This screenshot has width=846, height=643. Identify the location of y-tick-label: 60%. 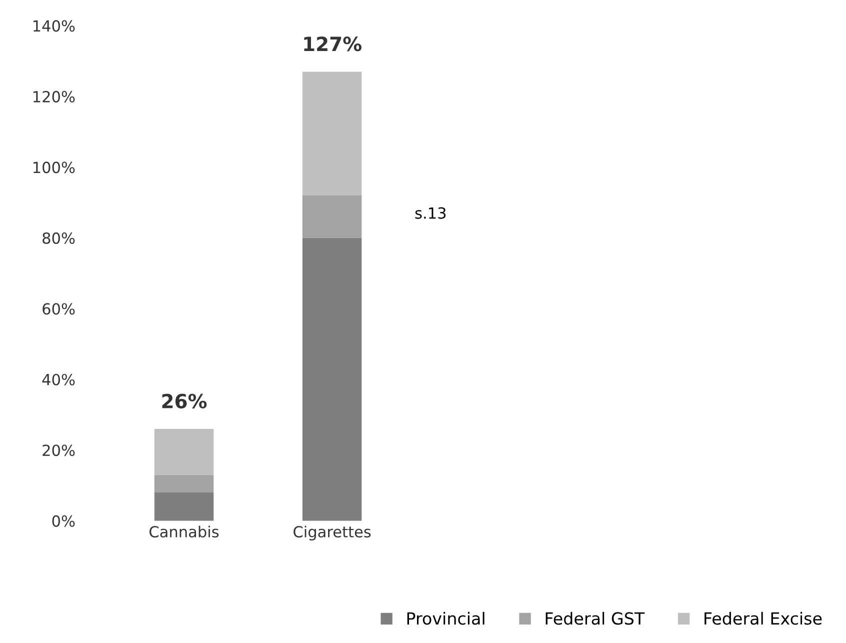
(58, 309).